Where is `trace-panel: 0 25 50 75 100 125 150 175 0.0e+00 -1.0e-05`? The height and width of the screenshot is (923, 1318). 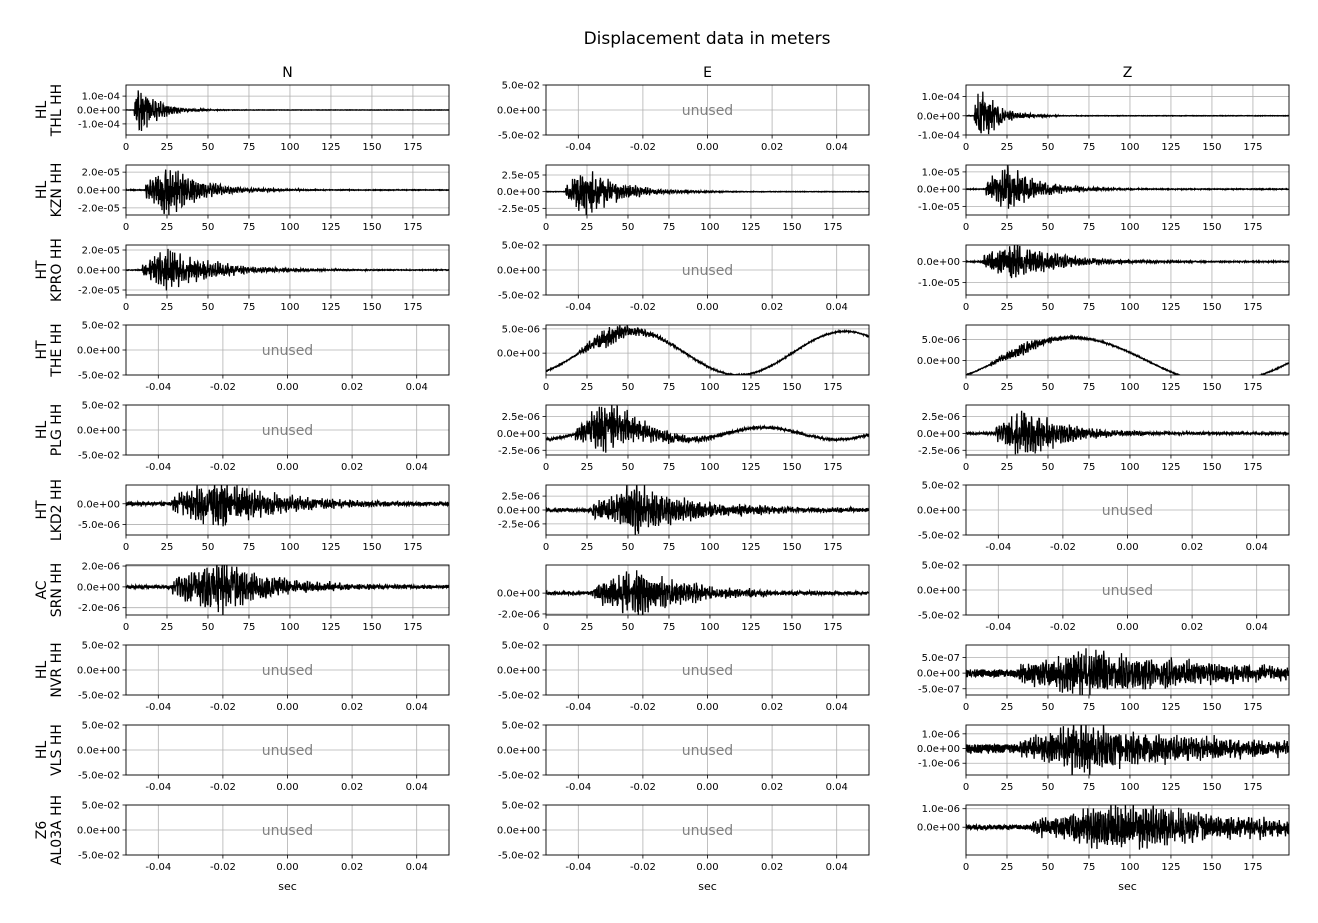
trace-panel: 0 25 50 75 100 125 150 175 0.0e+00 -1.0e-05 is located at coordinates (1103, 278).